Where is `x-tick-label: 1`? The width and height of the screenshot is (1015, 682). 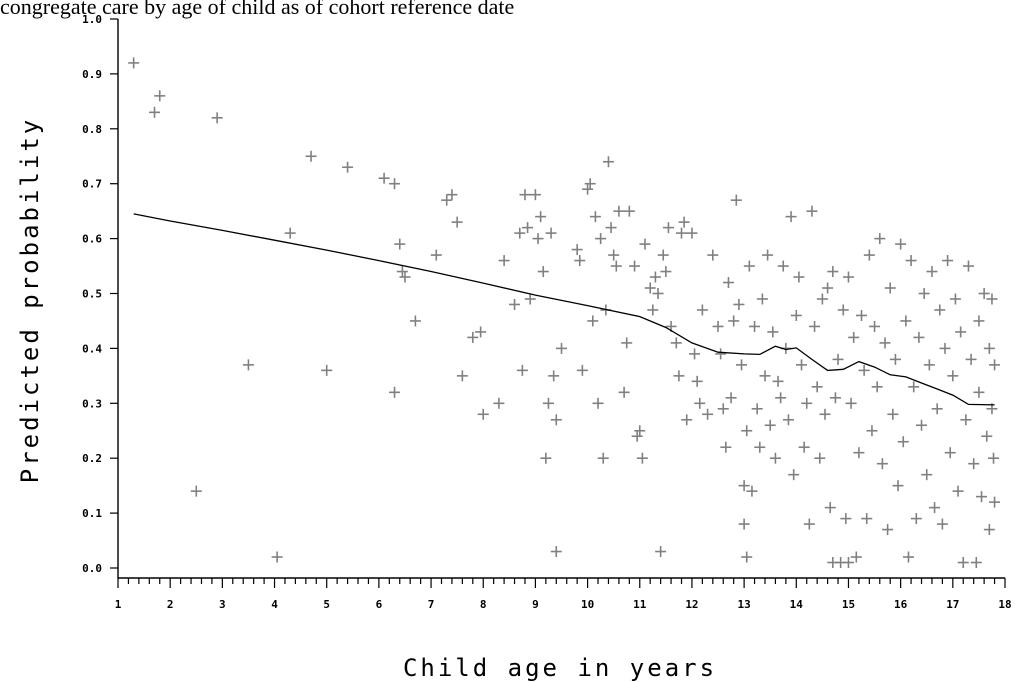 x-tick-label: 1 is located at coordinates (118, 604).